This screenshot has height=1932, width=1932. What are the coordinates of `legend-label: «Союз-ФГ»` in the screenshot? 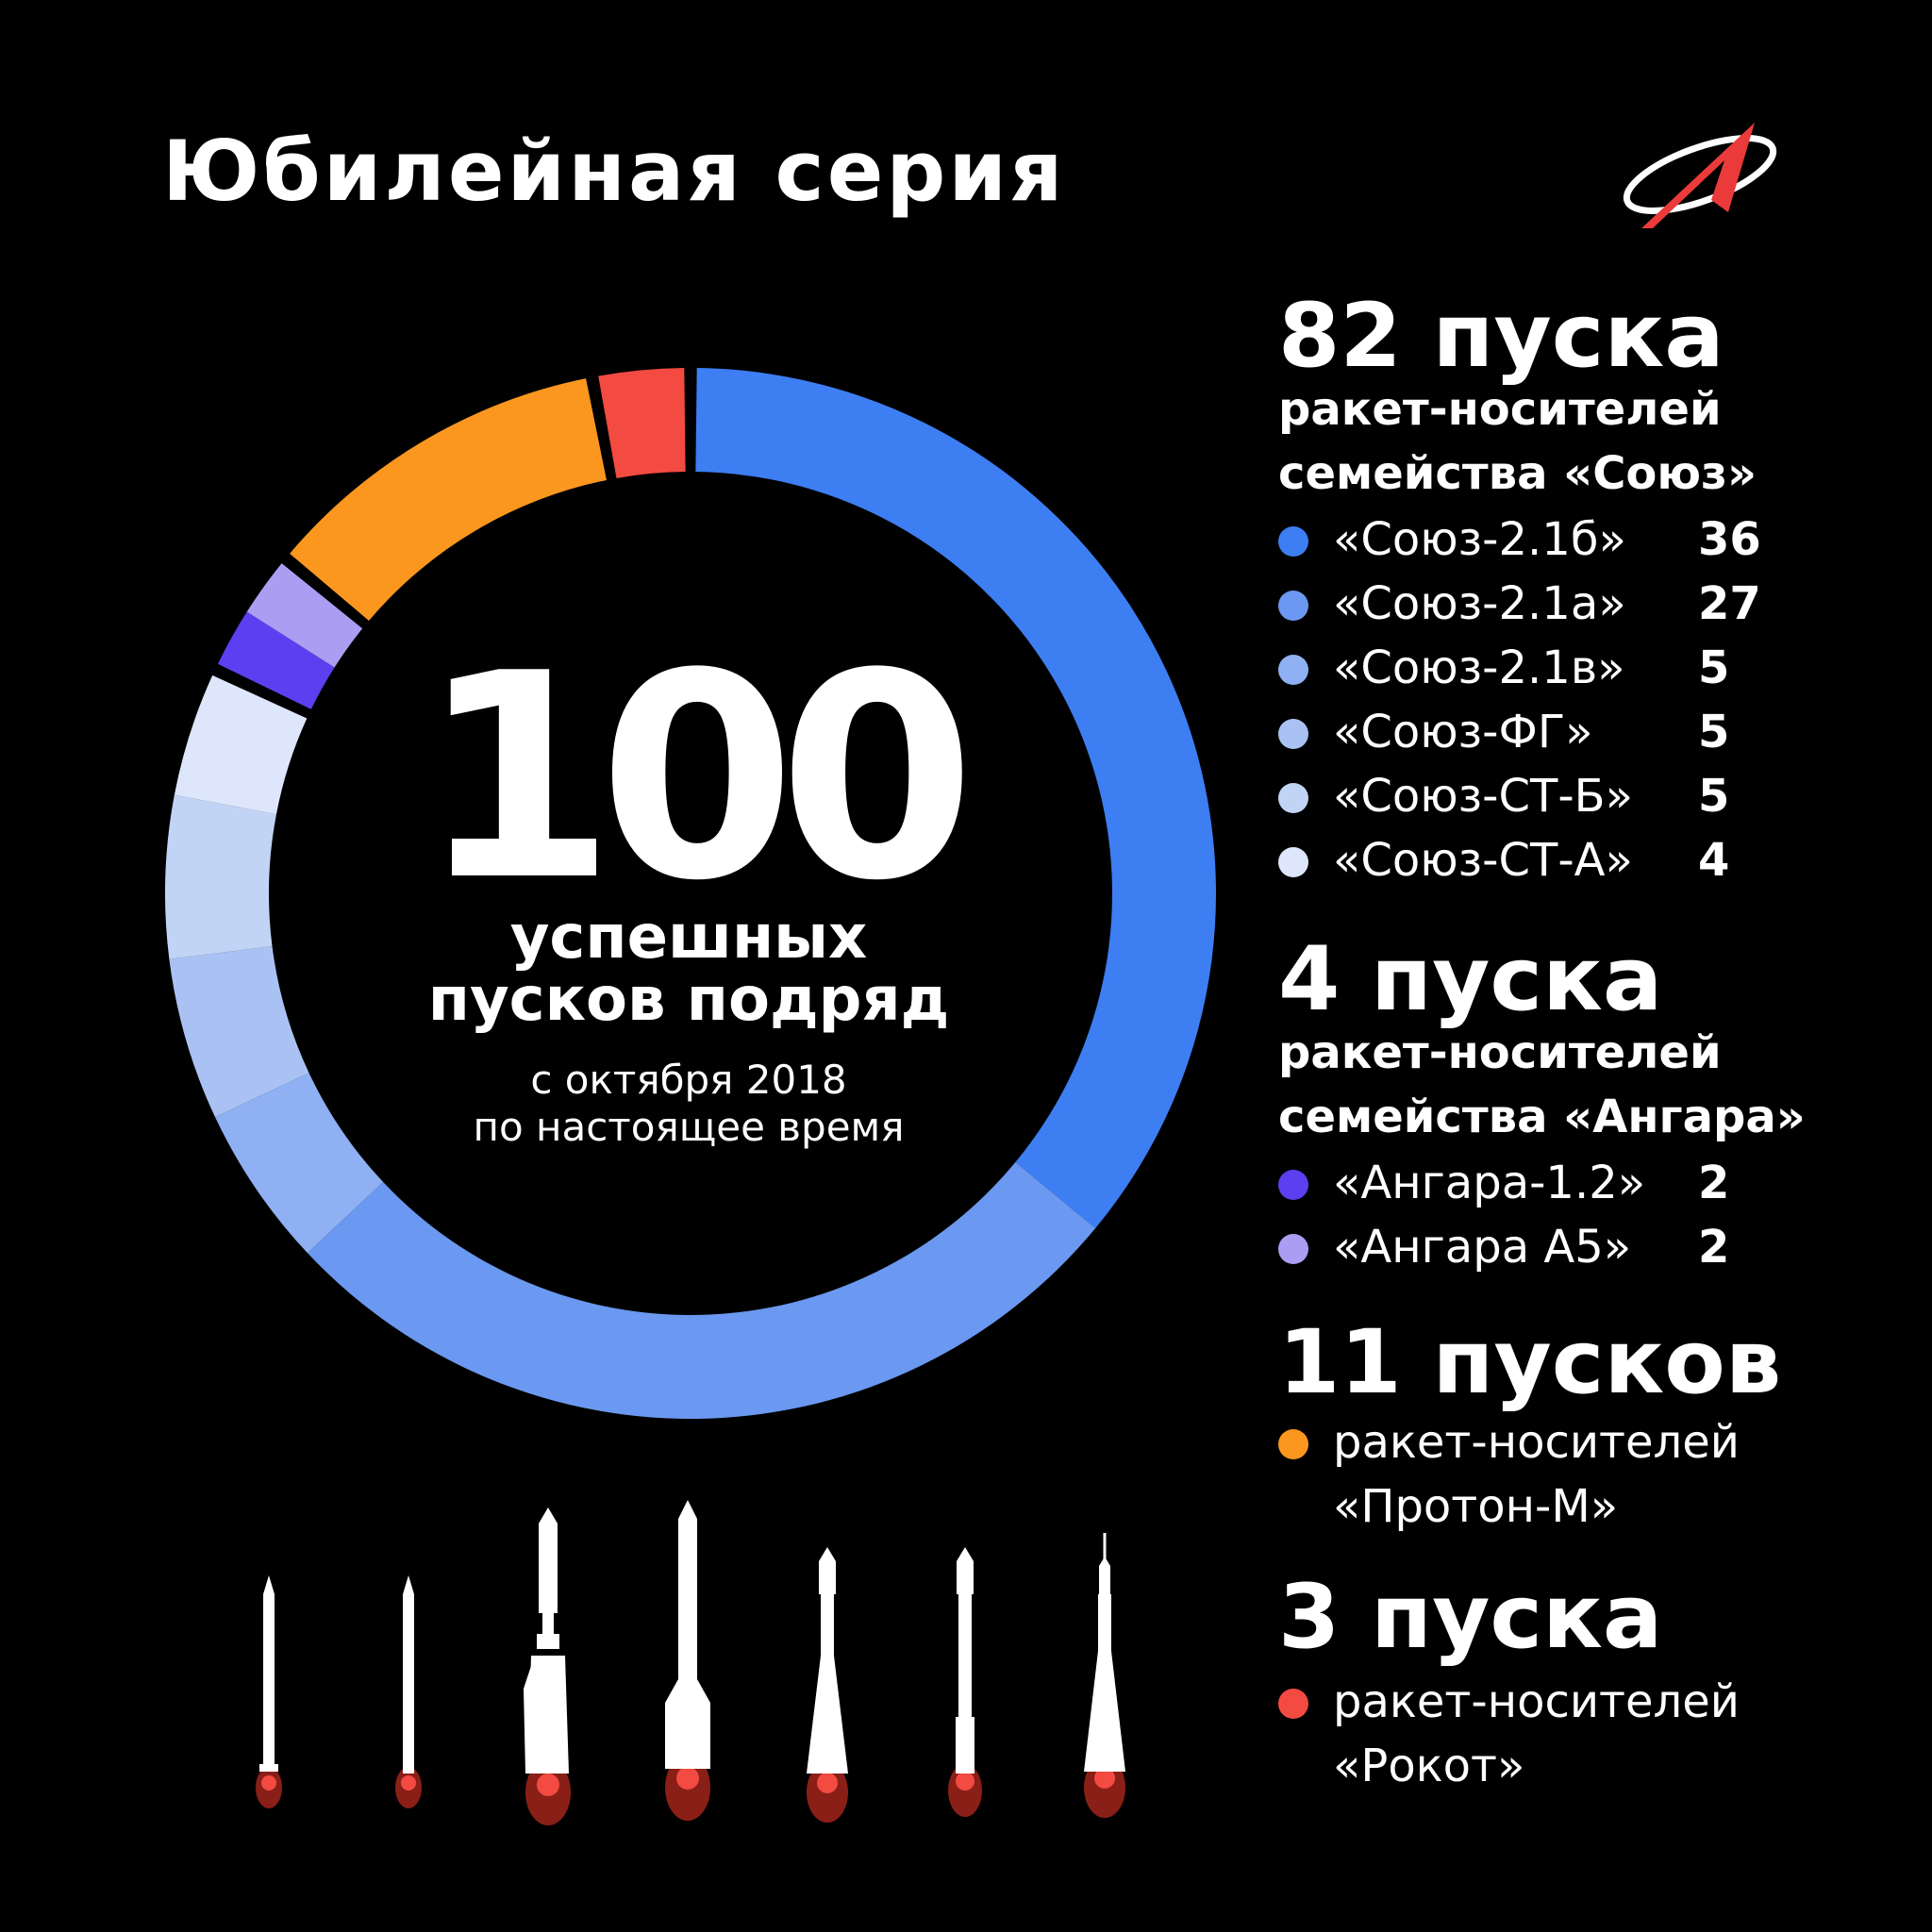 It's located at (1463, 732).